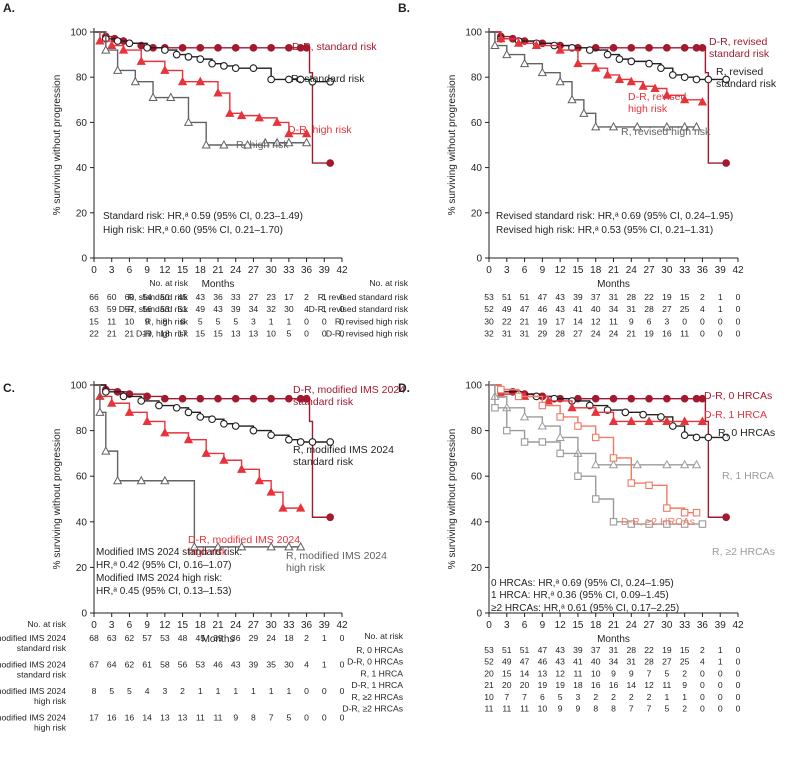 This screenshot has height=775, width=789. What do you see at coordinates (218, 297) in the screenshot?
I see `risk-table-cell: 36` at bounding box center [218, 297].